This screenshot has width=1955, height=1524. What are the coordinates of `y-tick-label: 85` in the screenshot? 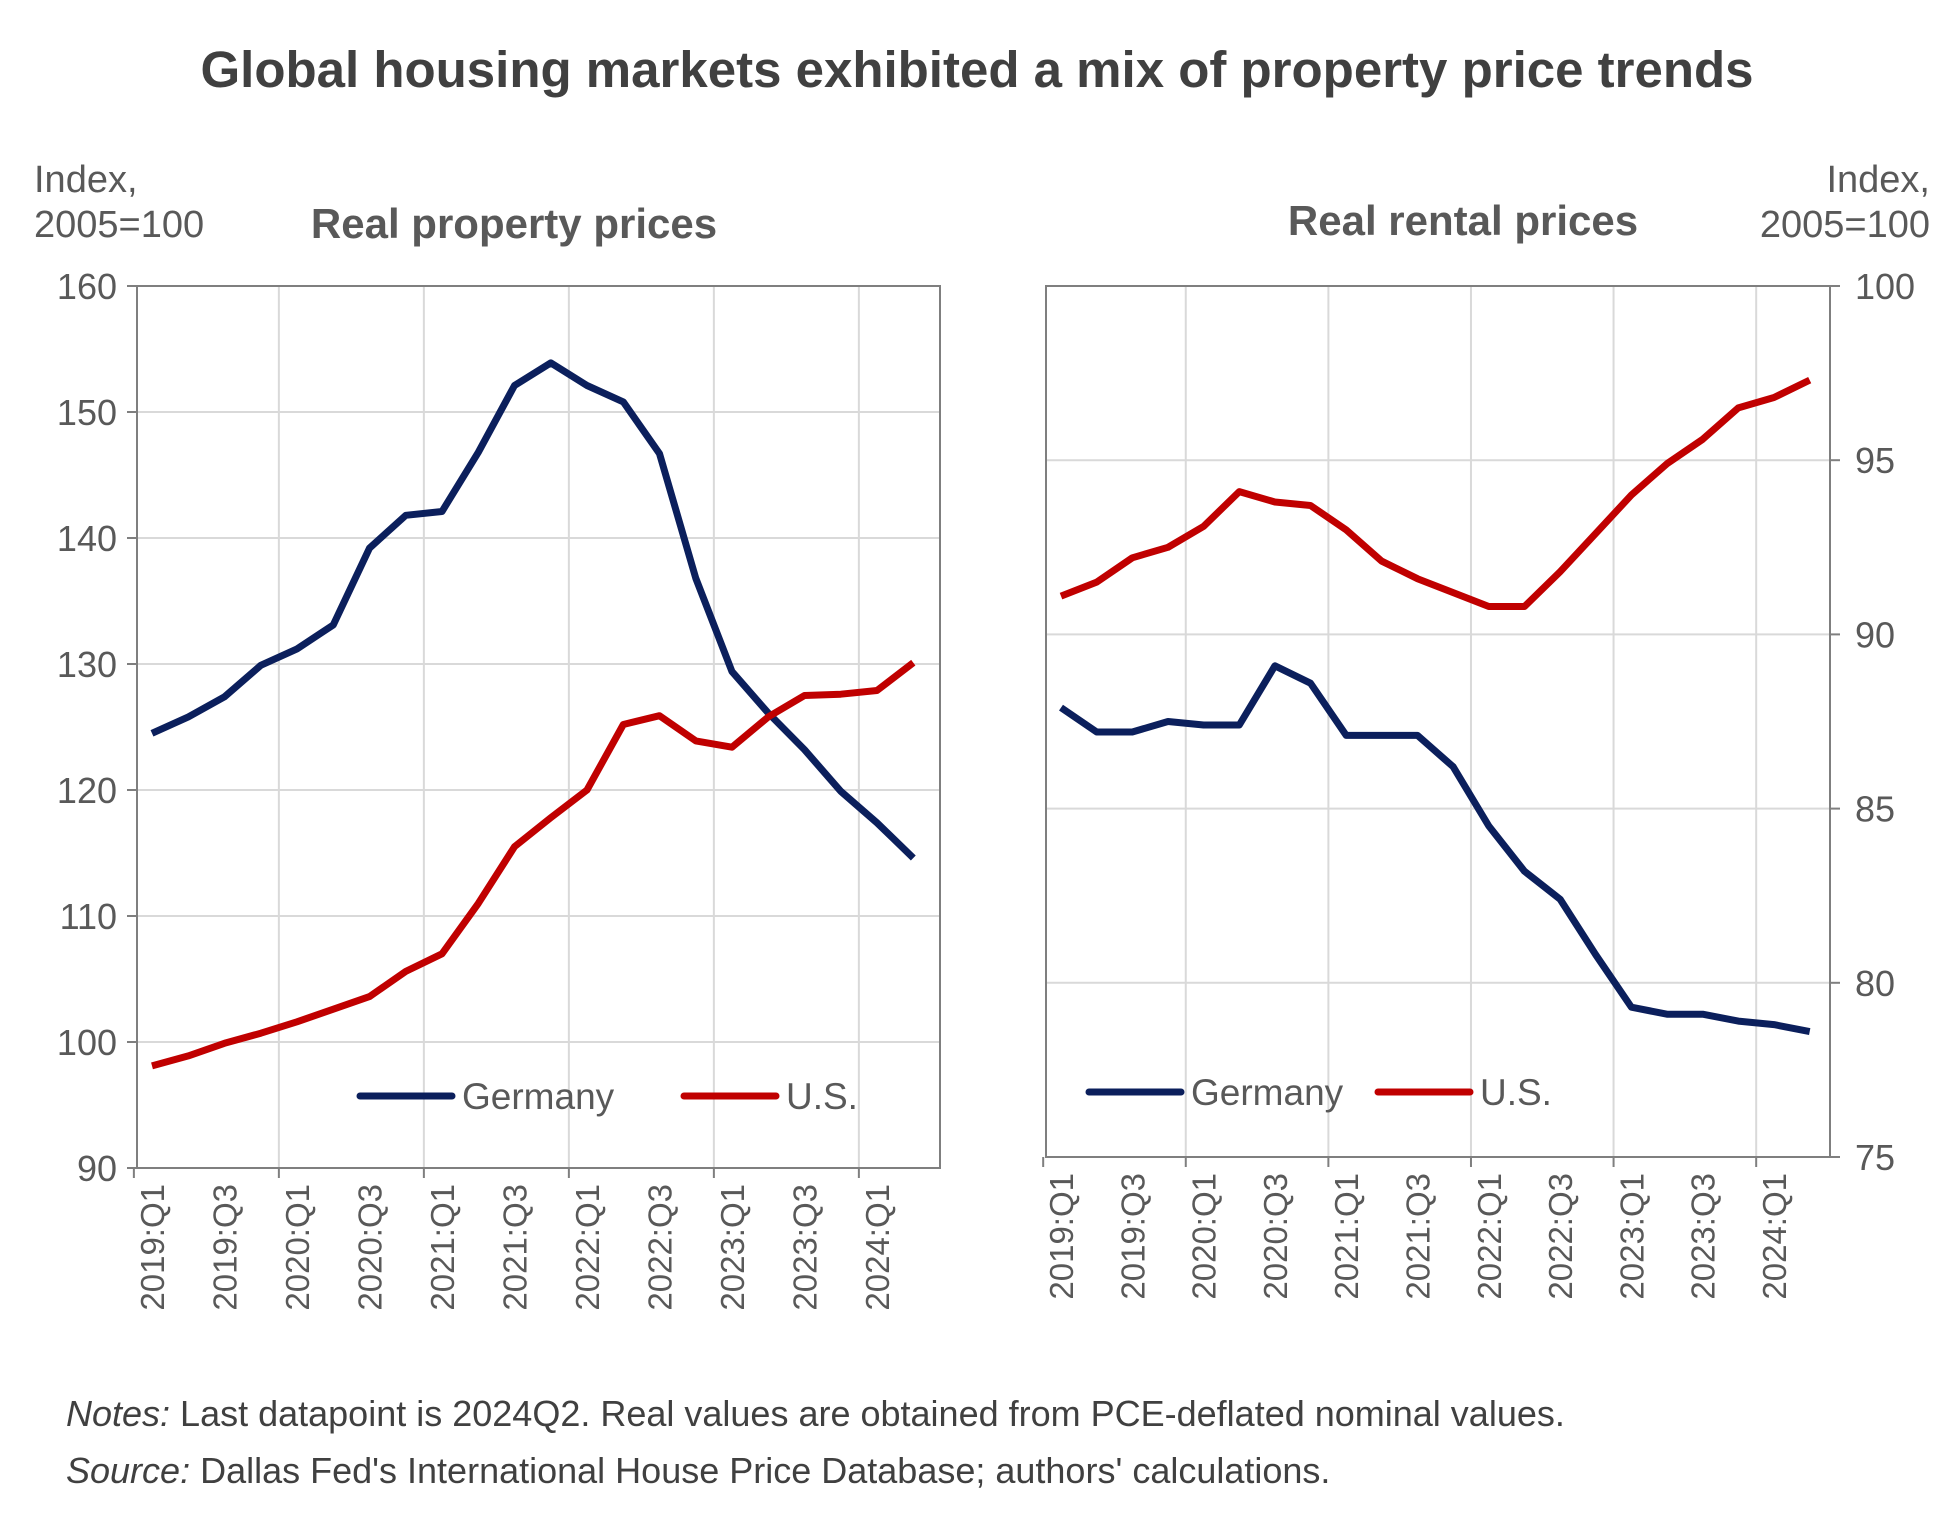 It's located at (1875, 809).